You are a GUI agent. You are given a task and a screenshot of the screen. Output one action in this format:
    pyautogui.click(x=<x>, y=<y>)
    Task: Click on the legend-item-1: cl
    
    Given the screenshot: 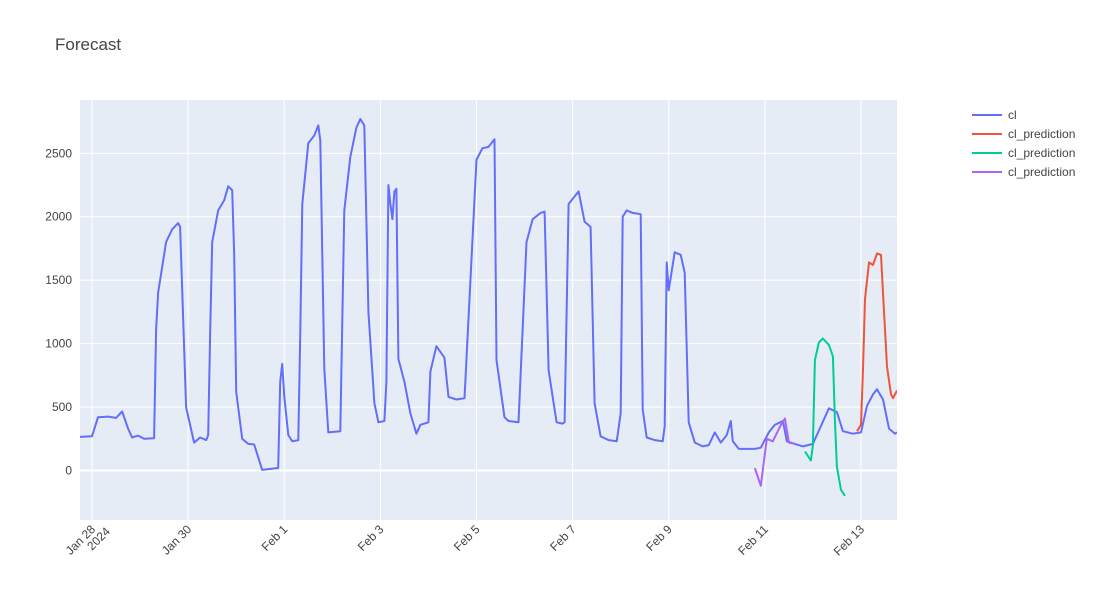 What is the action you would take?
    pyautogui.click(x=994, y=115)
    